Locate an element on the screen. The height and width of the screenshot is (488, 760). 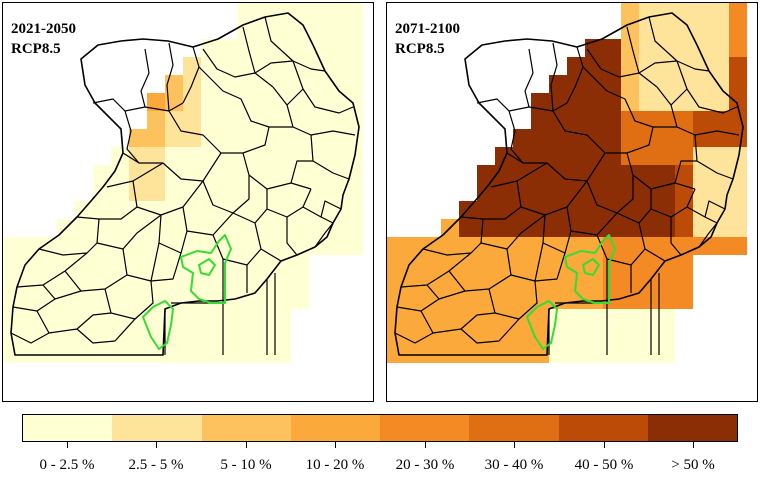
legend-swatch is located at coordinates (157, 428).